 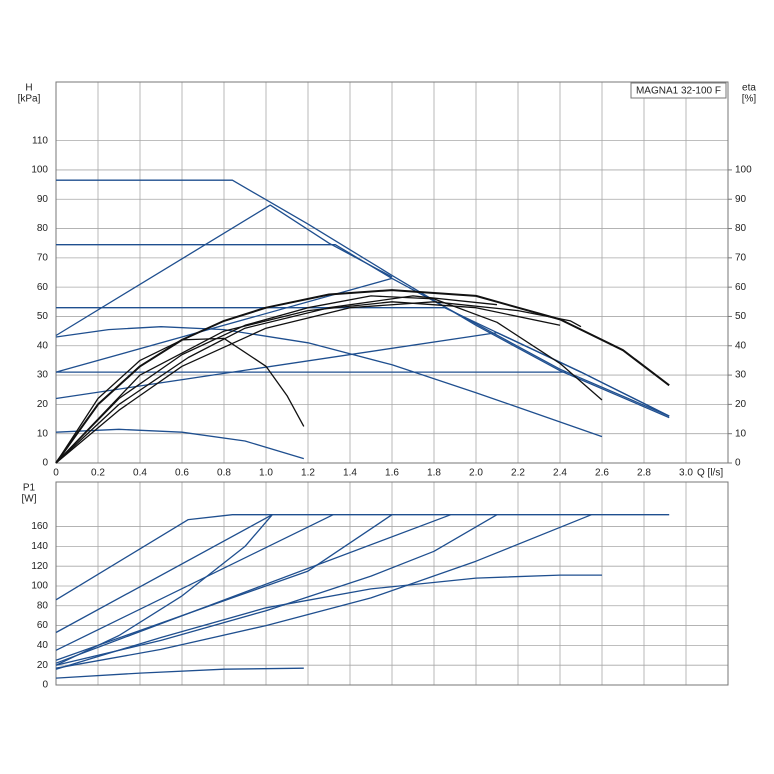 I want to click on y2-tick-label: 10, so click(x=741, y=433).